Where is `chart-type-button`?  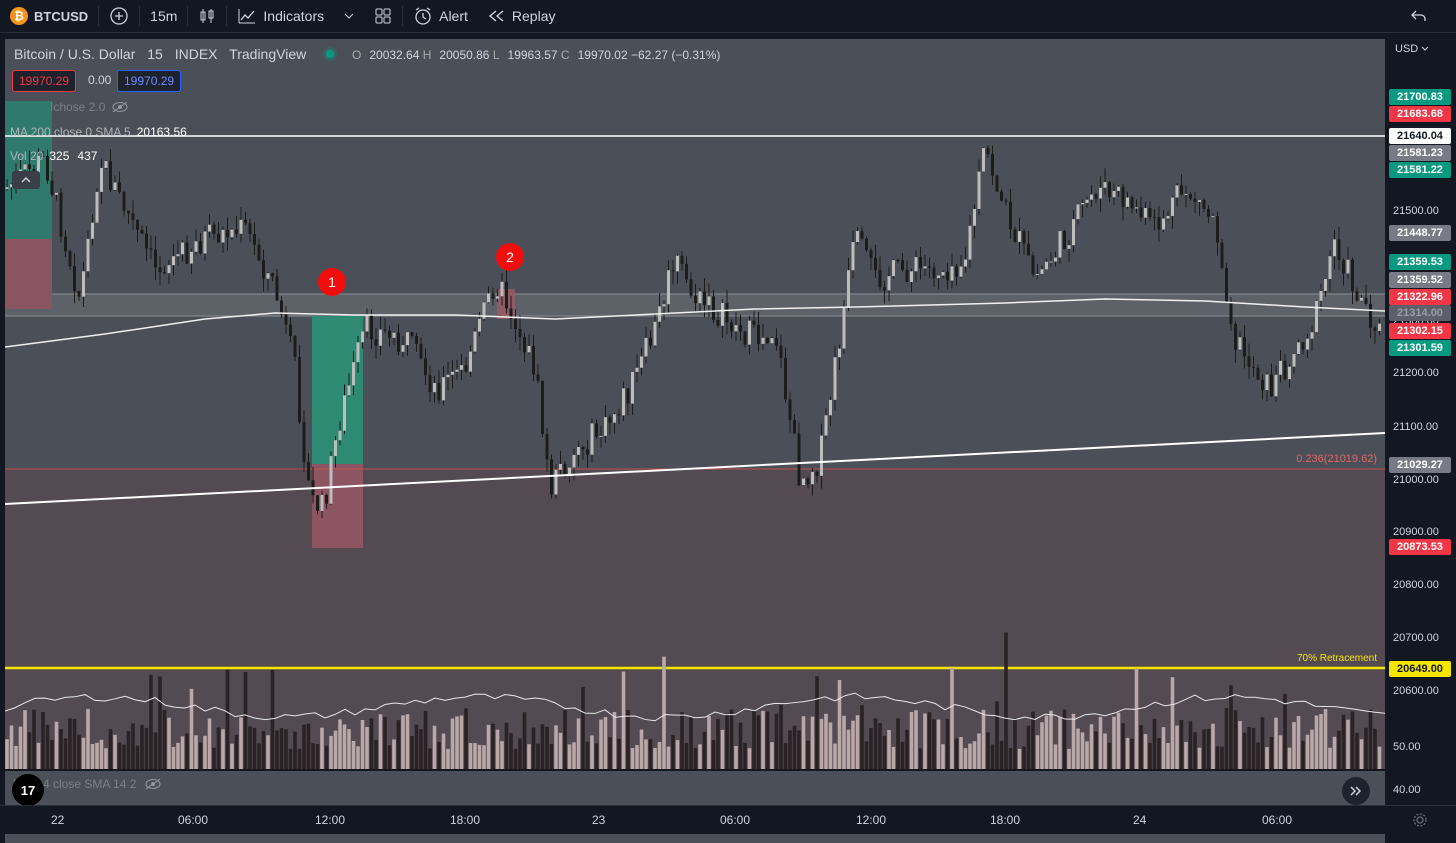 chart-type-button is located at coordinates (207, 16).